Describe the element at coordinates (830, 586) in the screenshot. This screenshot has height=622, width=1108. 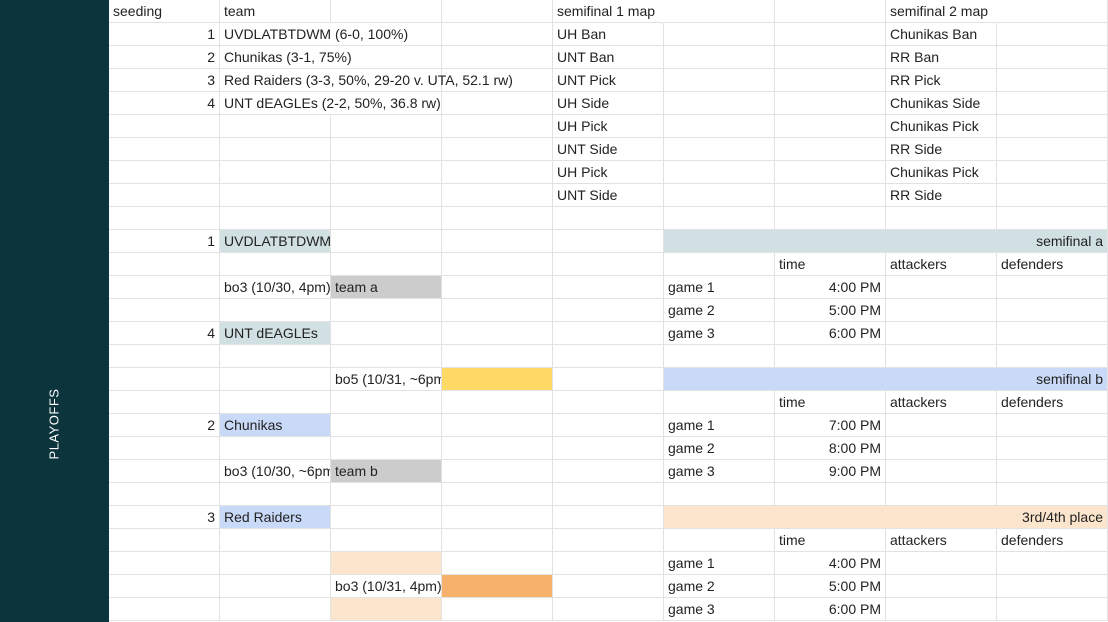
I see `schedule-game-time: 5:00 PM` at that location.